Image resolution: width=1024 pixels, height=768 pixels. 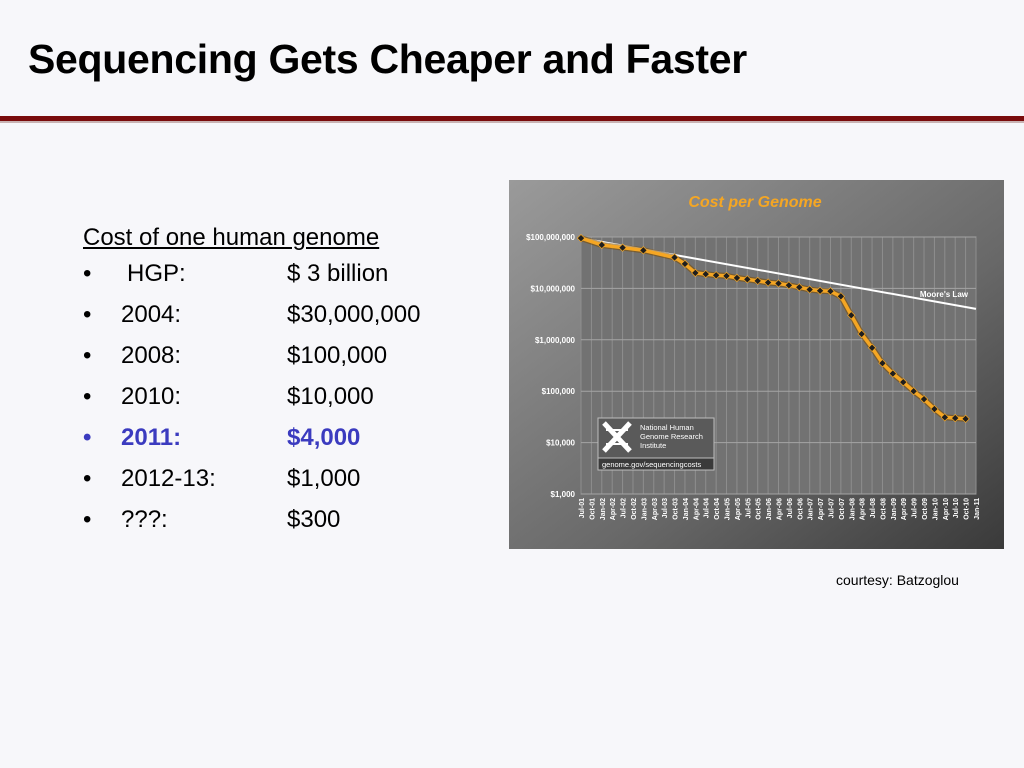 I want to click on x-tick-label: Jul-08, so click(x=873, y=508).